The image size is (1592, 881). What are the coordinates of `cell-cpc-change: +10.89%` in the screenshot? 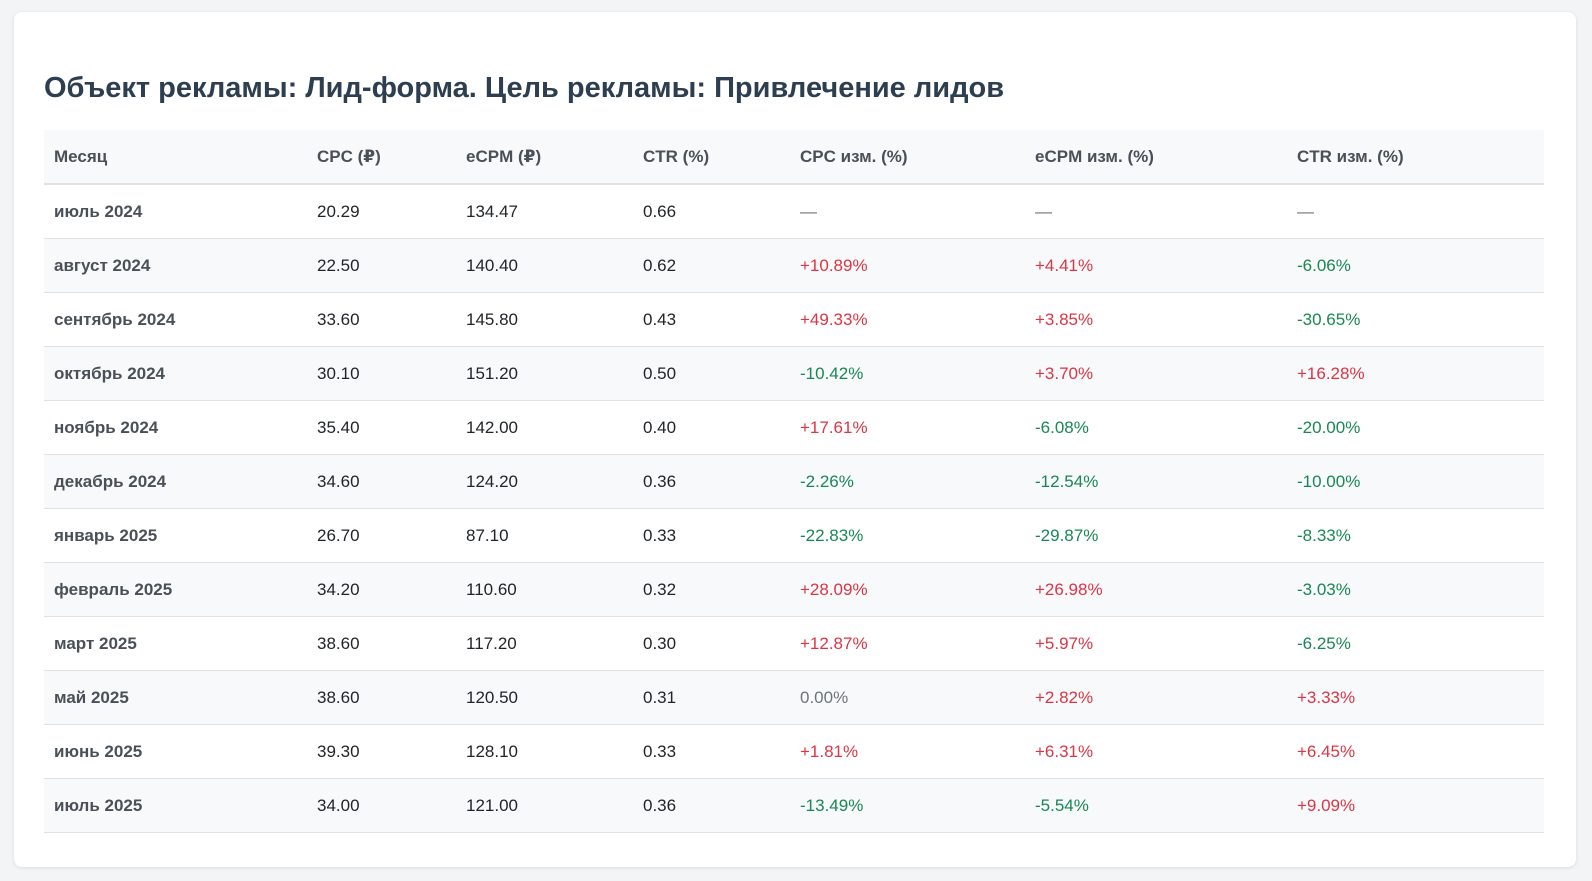 It's located at (907, 265).